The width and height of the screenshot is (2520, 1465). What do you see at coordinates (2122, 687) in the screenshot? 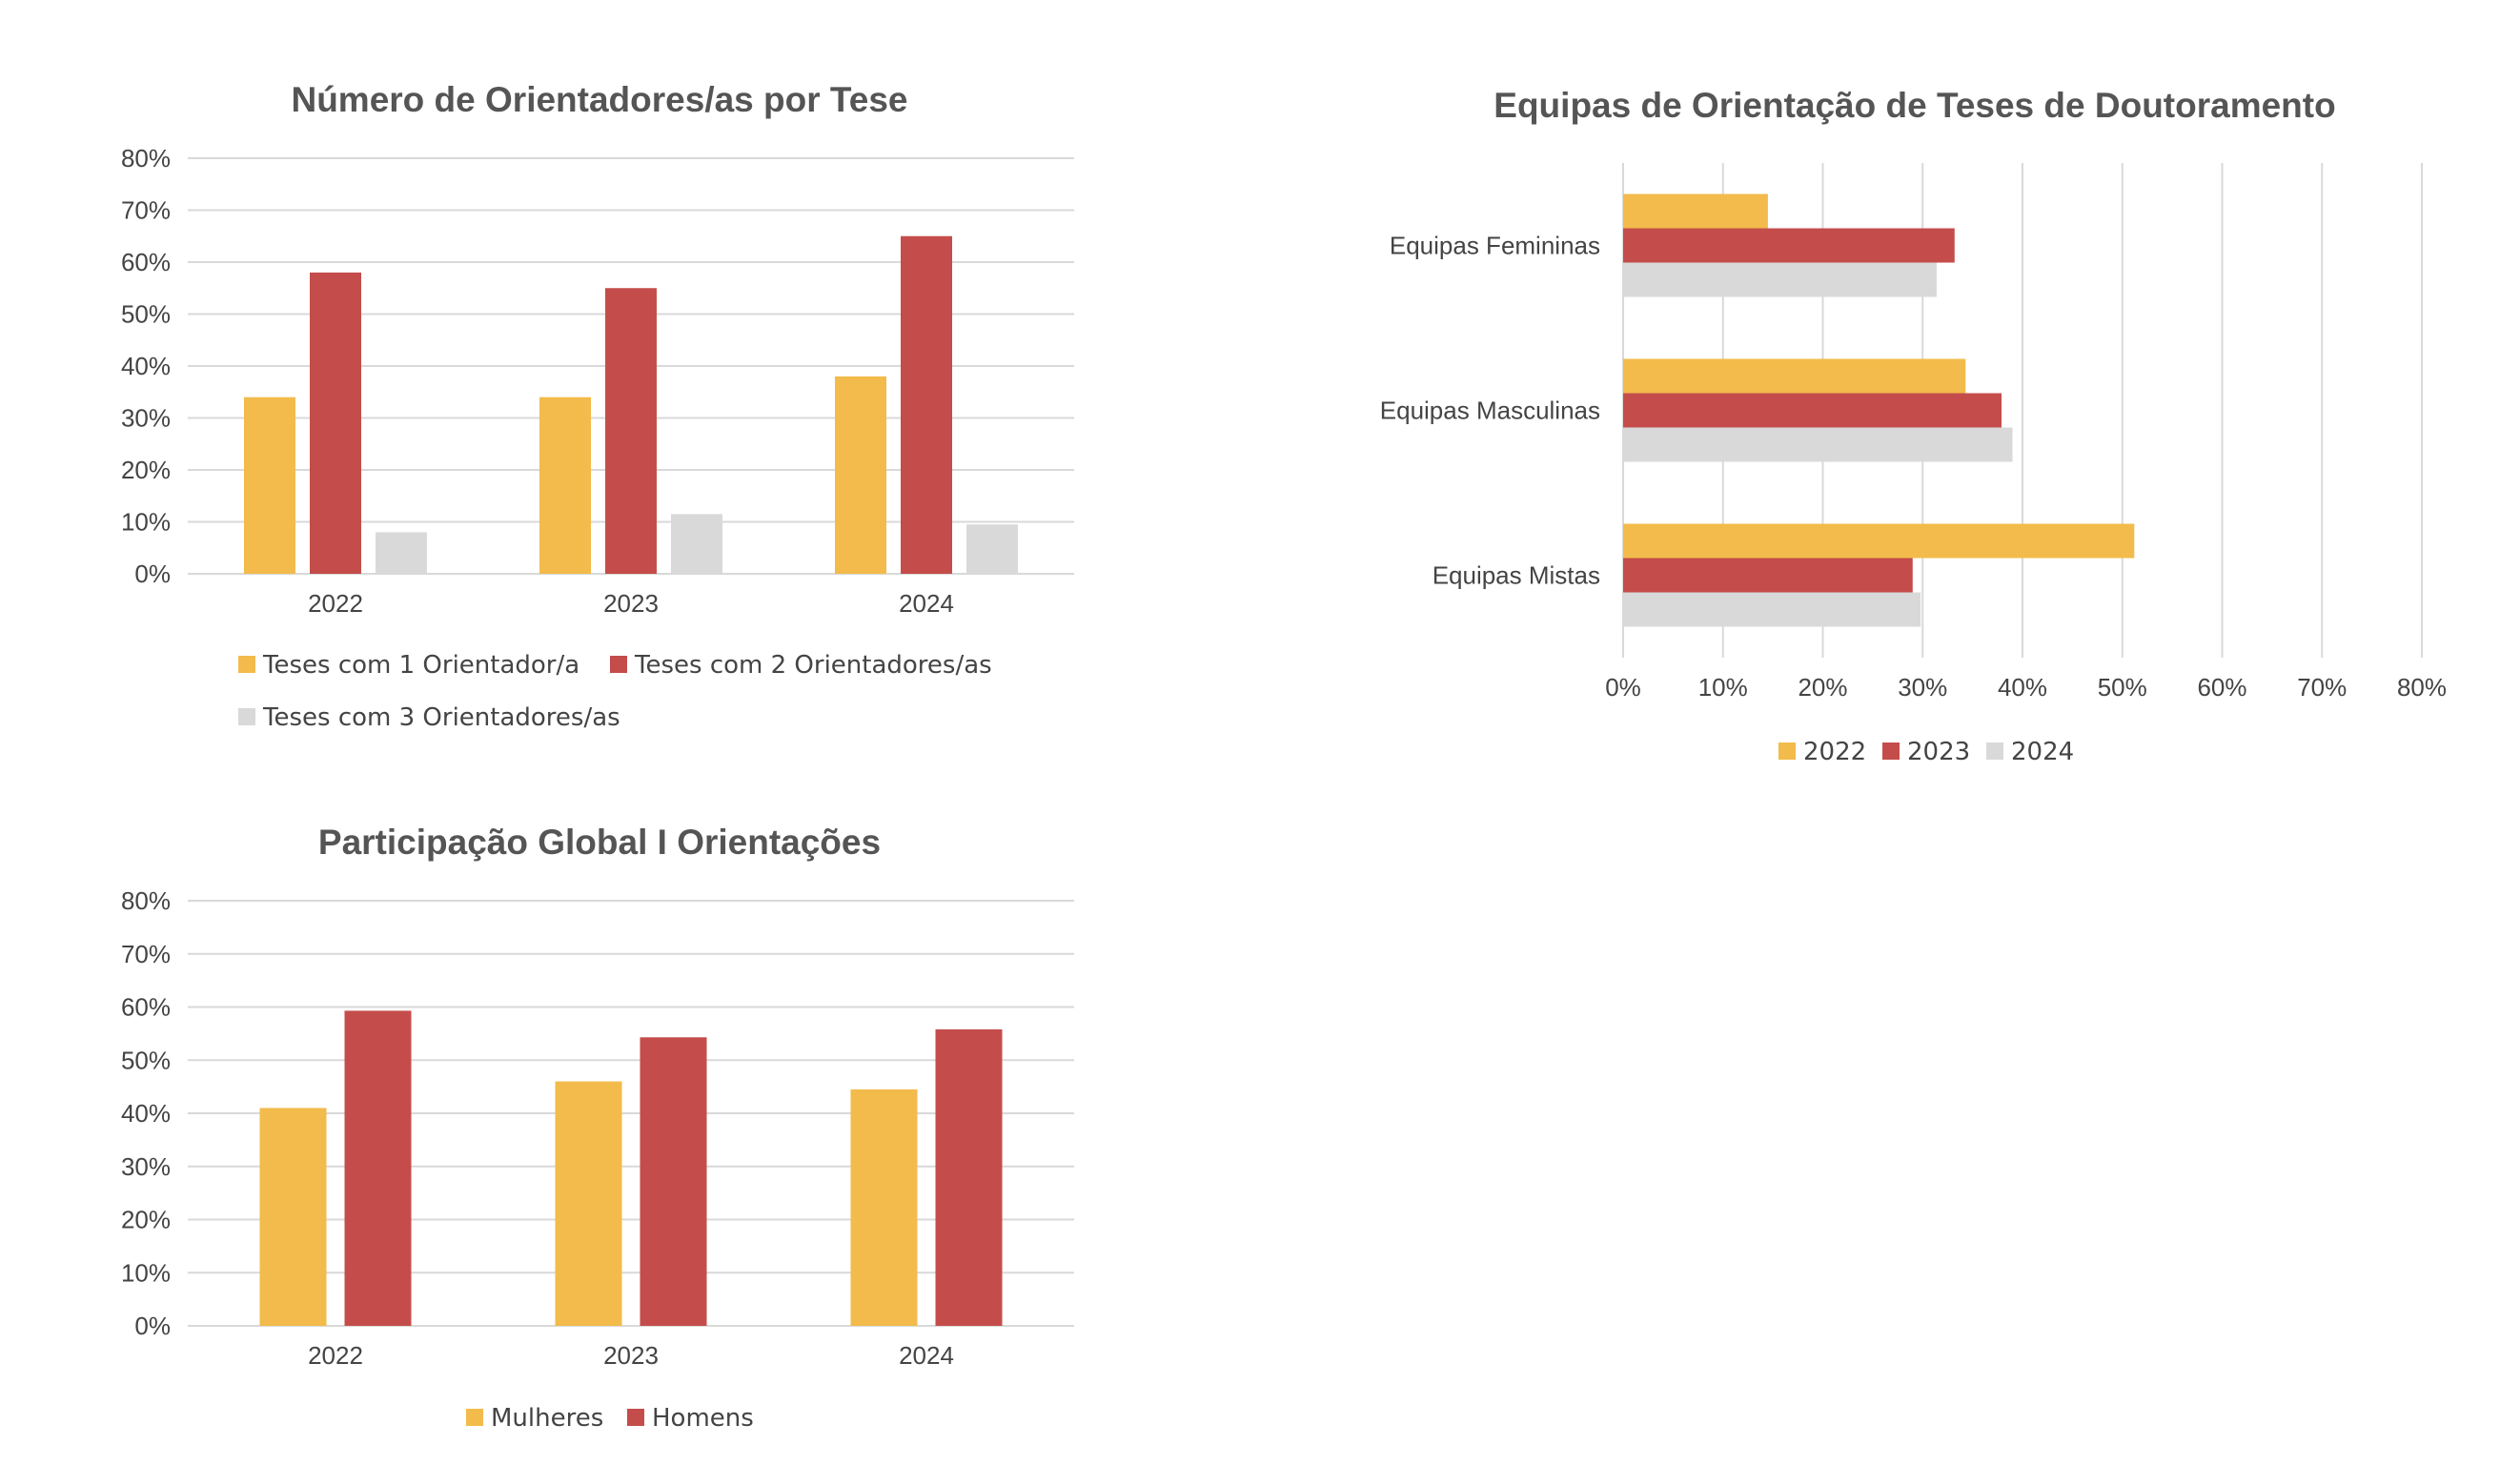
I see `x-tick-label: 50%` at bounding box center [2122, 687].